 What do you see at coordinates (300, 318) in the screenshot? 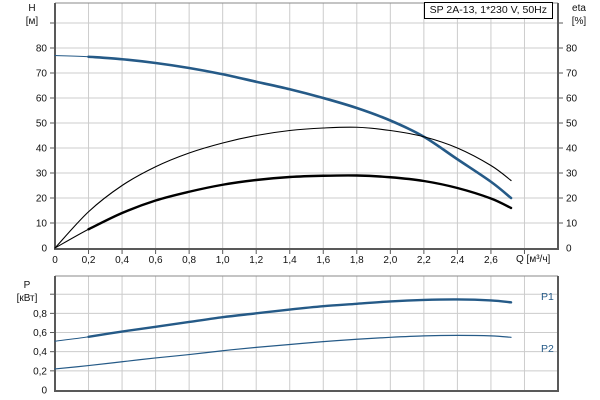
I see `P1-curve` at bounding box center [300, 318].